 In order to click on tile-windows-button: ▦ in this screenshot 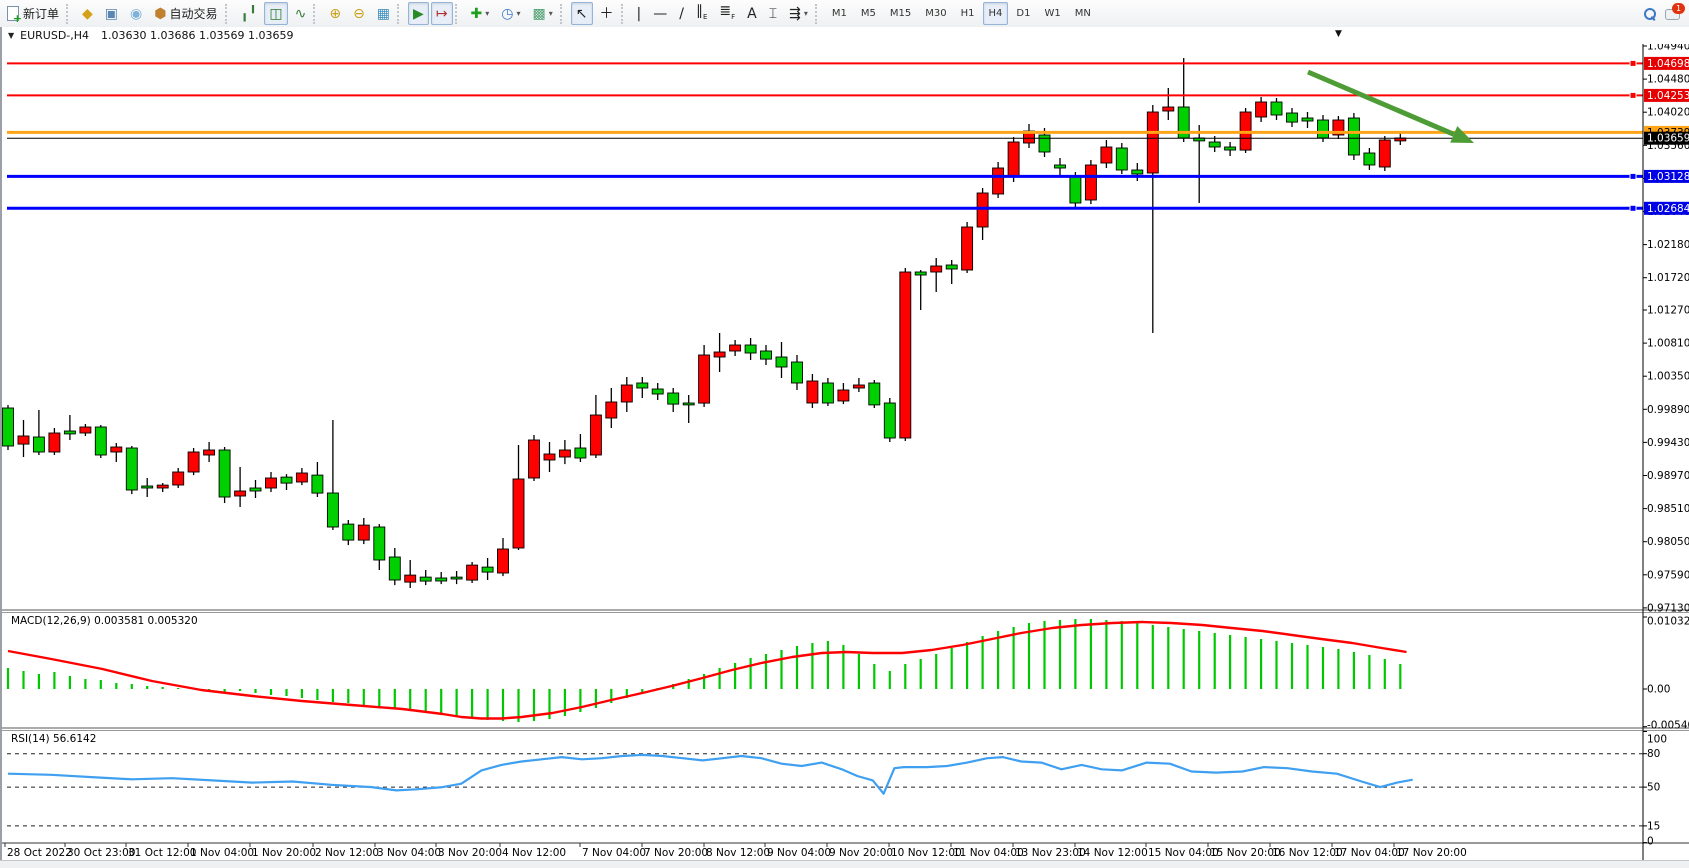, I will do `click(383, 13)`.